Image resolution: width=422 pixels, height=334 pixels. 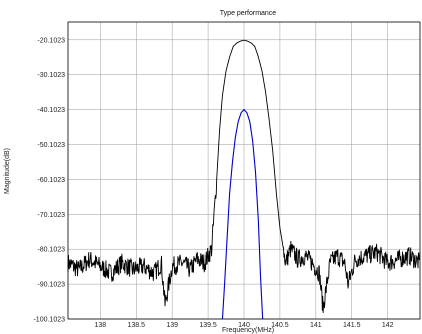 I want to click on y-tick-label-6: -40.1023, so click(x=51, y=110).